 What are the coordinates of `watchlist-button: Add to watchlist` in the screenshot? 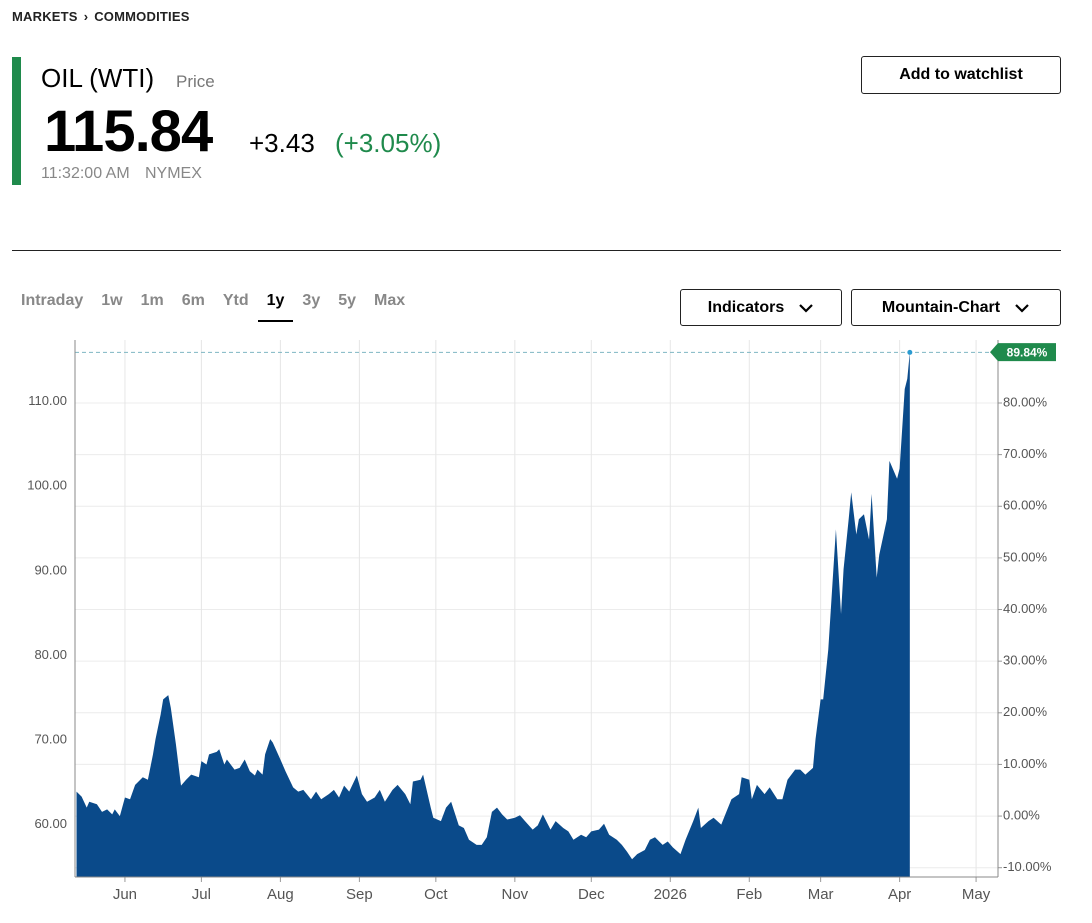 It's located at (961, 75).